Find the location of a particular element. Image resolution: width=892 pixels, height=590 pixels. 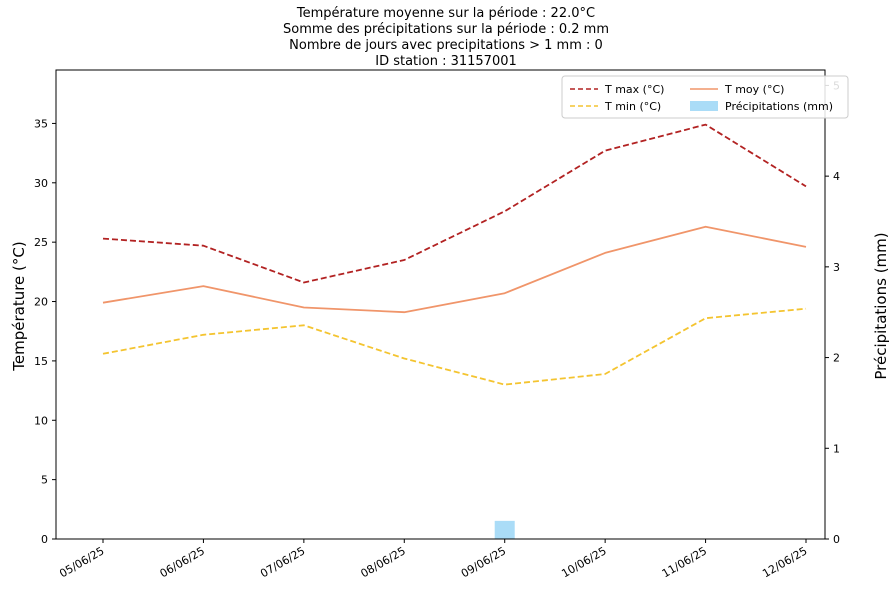

precipitation-bars is located at coordinates (504, 529).